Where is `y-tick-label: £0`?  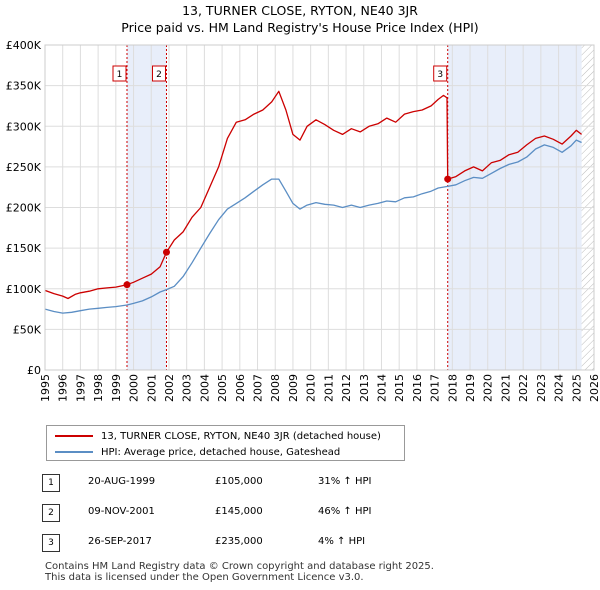
y-tick-label: £0 is located at coordinates (34, 370).